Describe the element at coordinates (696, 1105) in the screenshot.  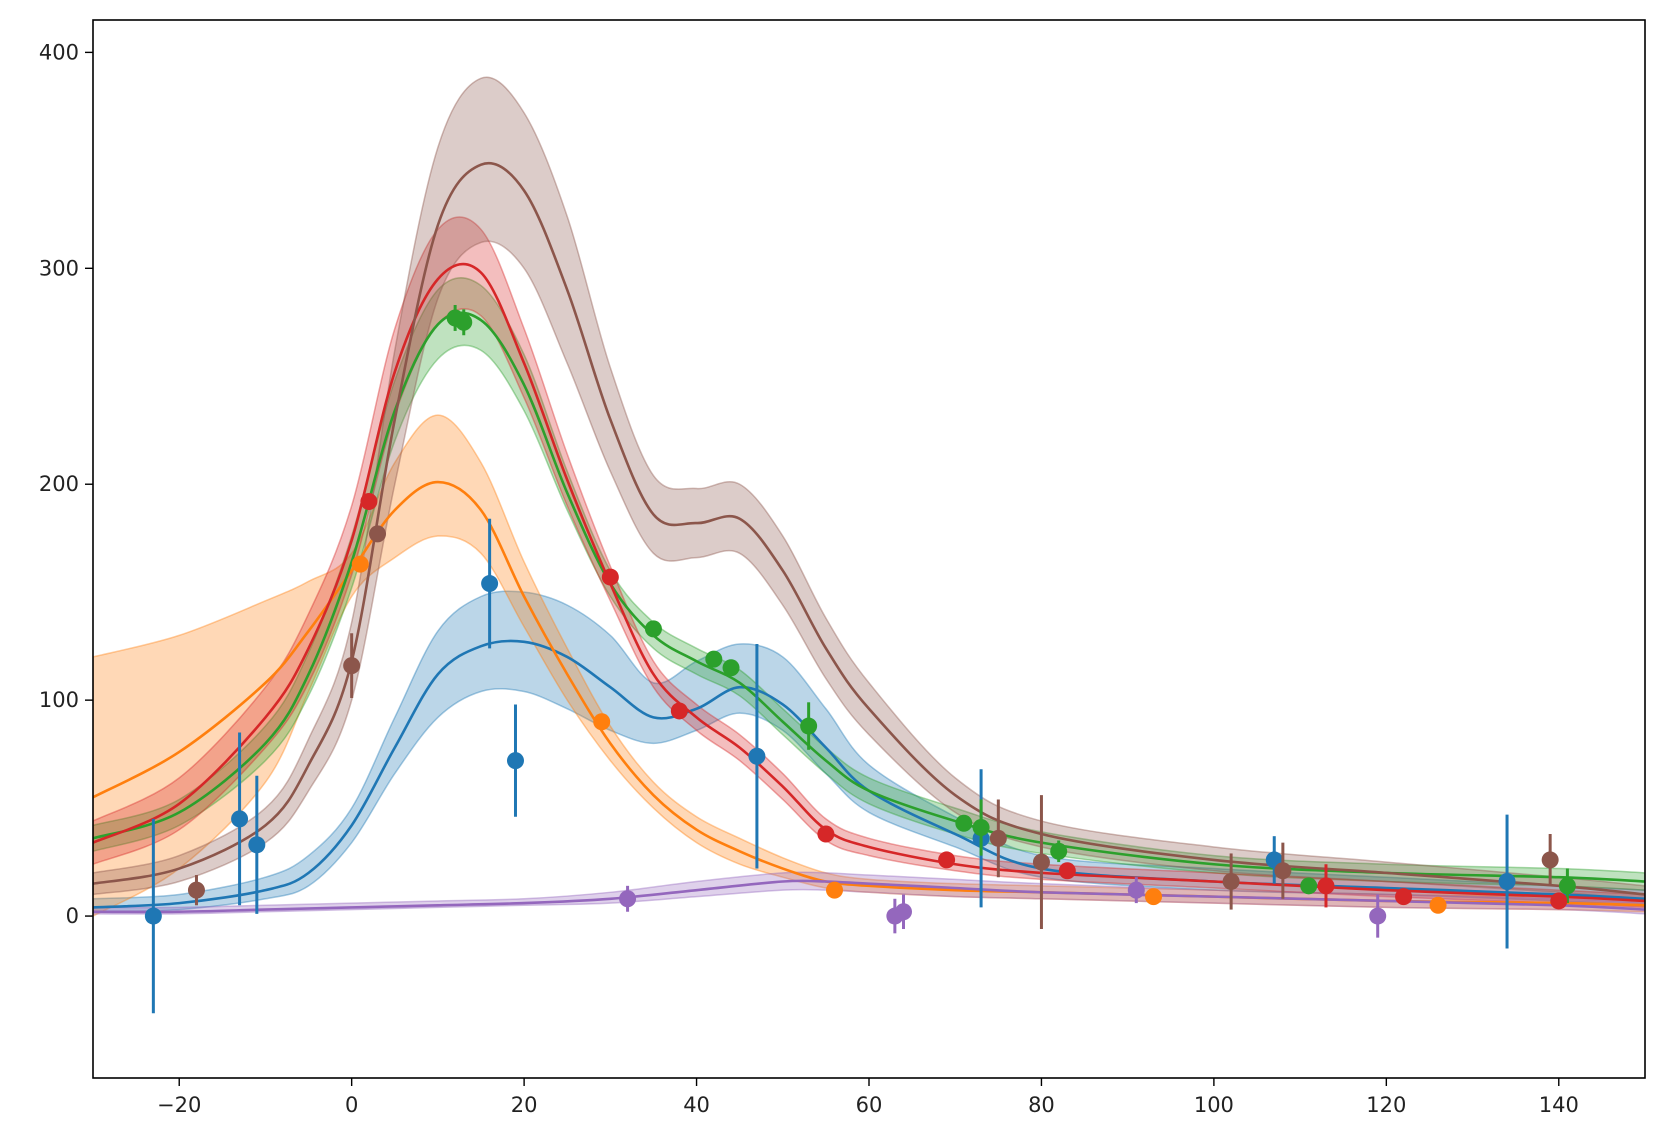
I see `x-tick-label: 40` at that location.